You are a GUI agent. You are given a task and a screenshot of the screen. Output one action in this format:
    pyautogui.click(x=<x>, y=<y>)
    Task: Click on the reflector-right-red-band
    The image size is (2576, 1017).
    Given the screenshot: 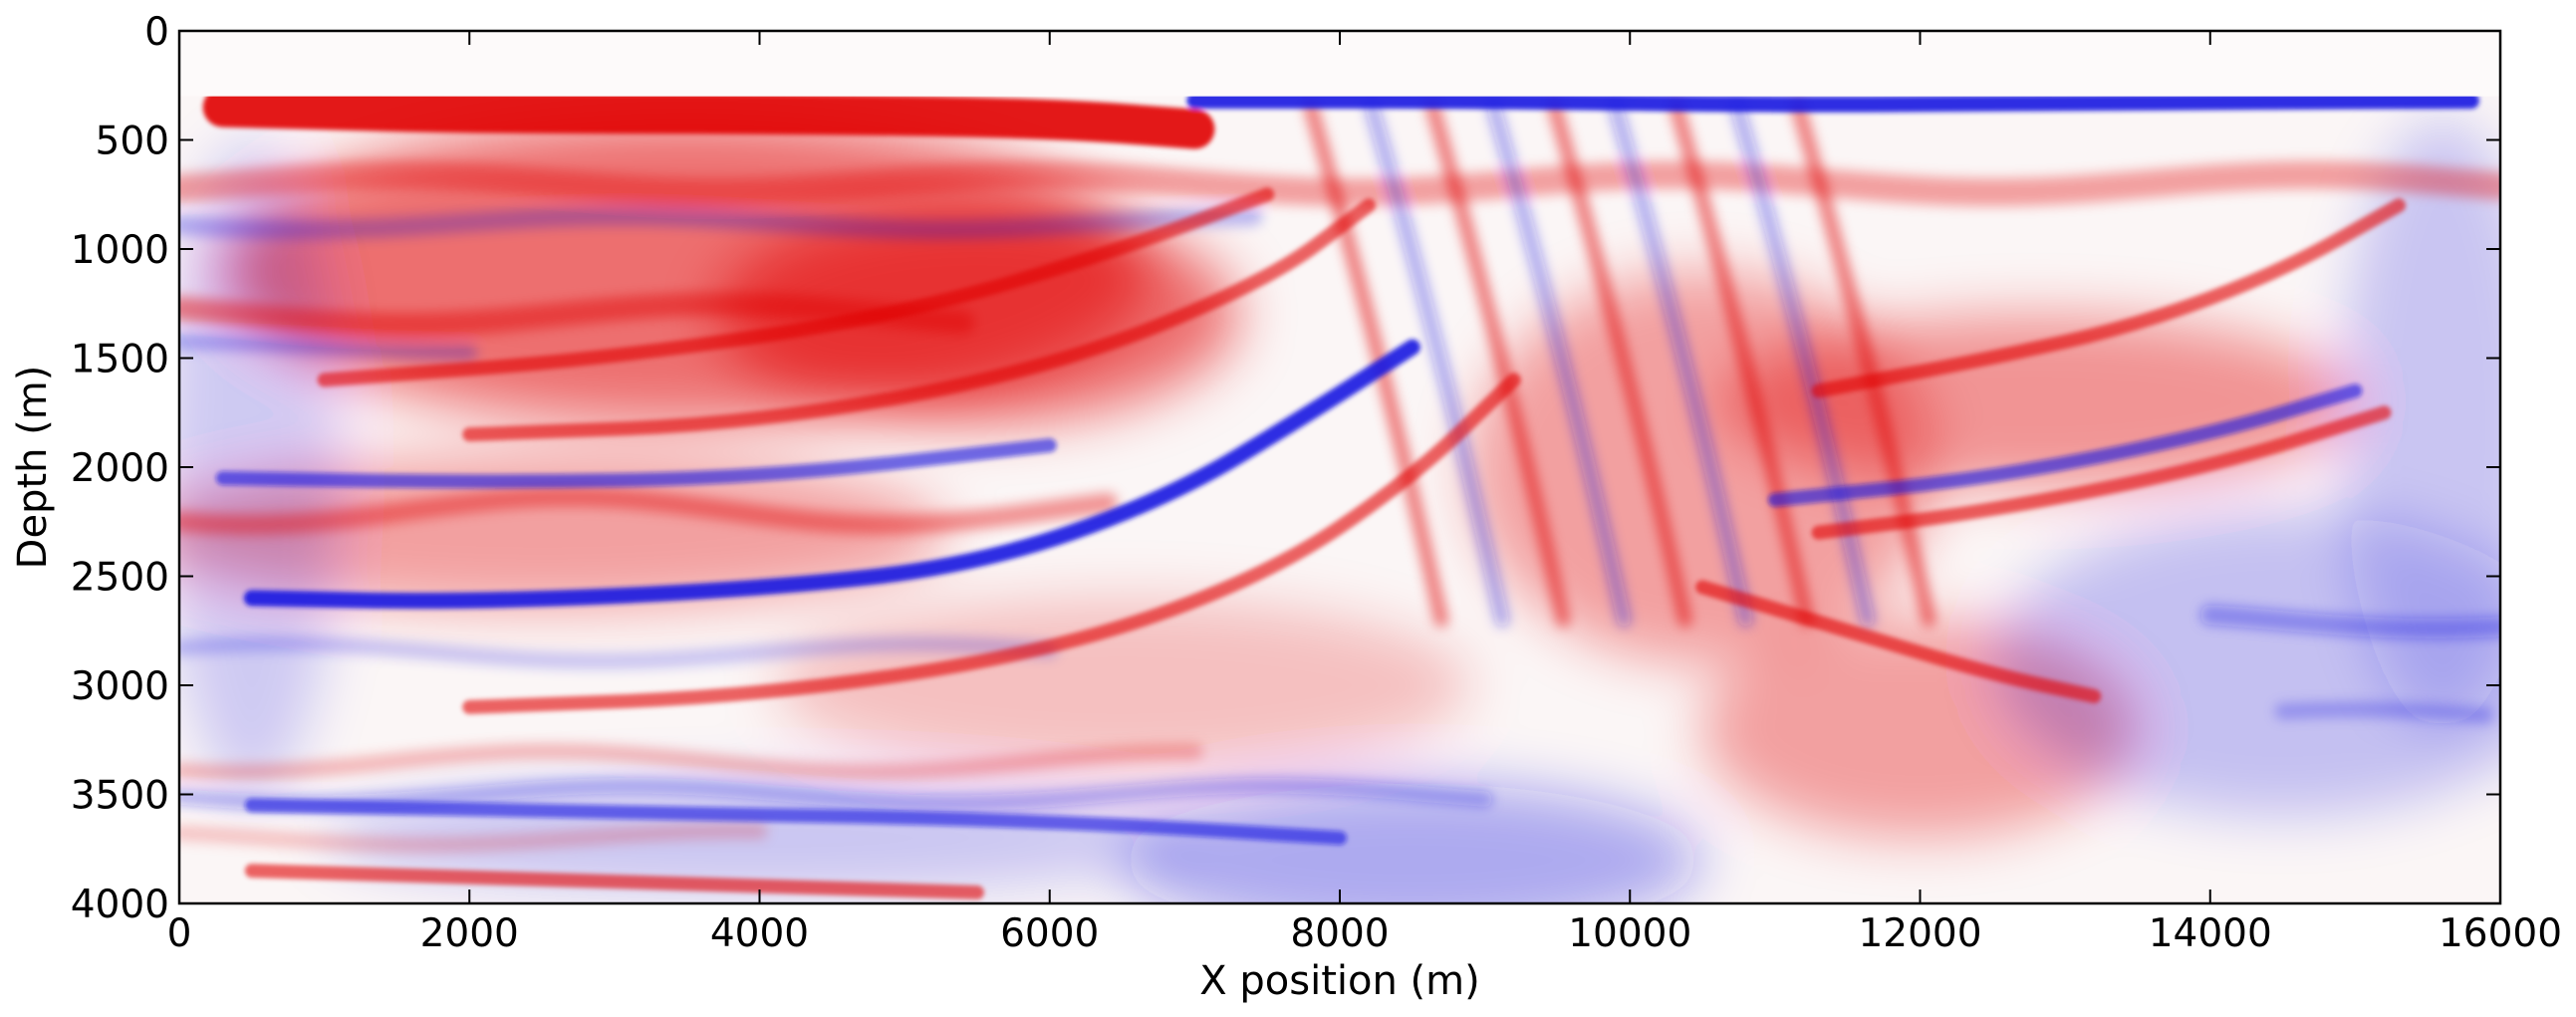 What is the action you would take?
    pyautogui.click(x=2109, y=298)
    